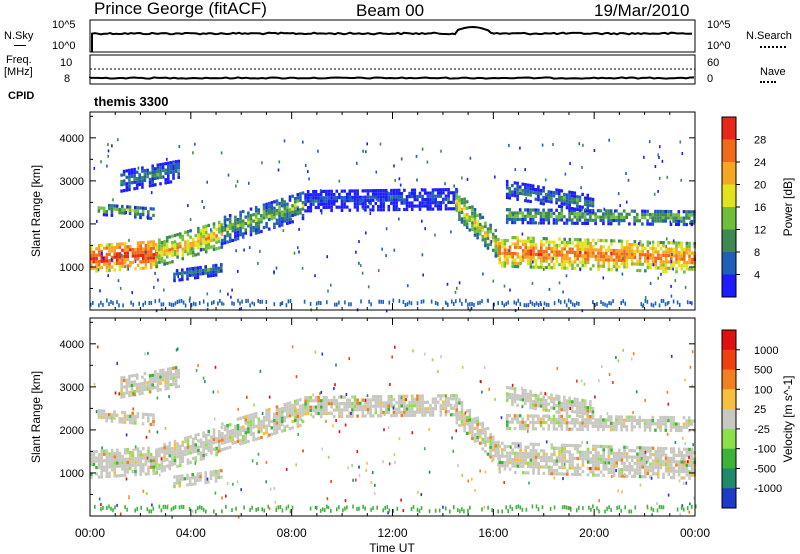 The image size is (800, 554). What do you see at coordinates (180, 9) in the screenshot?
I see `station-title: Prince George (fitACF)` at bounding box center [180, 9].